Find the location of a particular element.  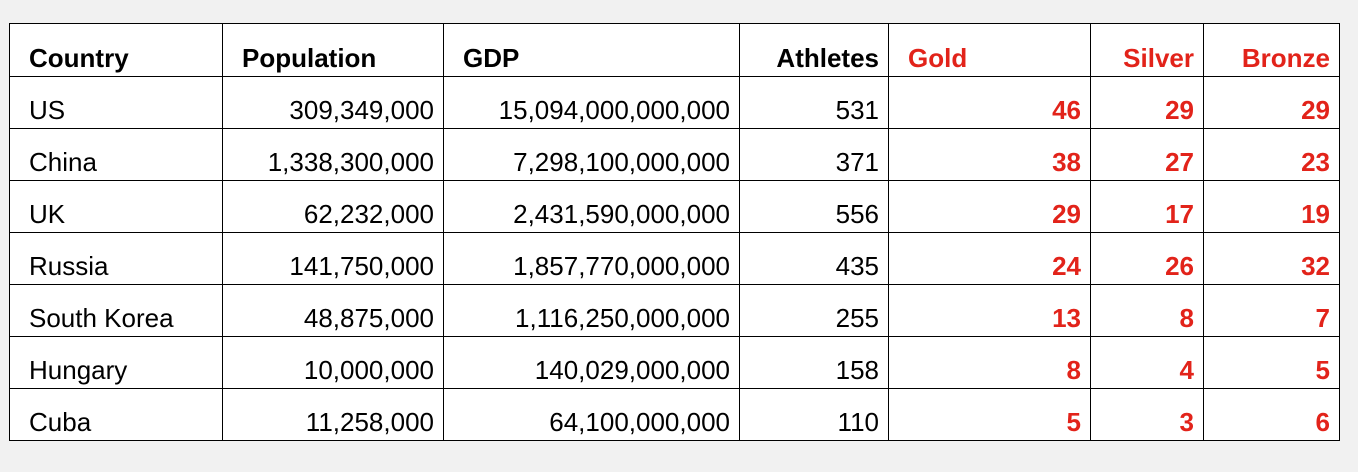

cell-silver: 26 is located at coordinates (1147, 258).